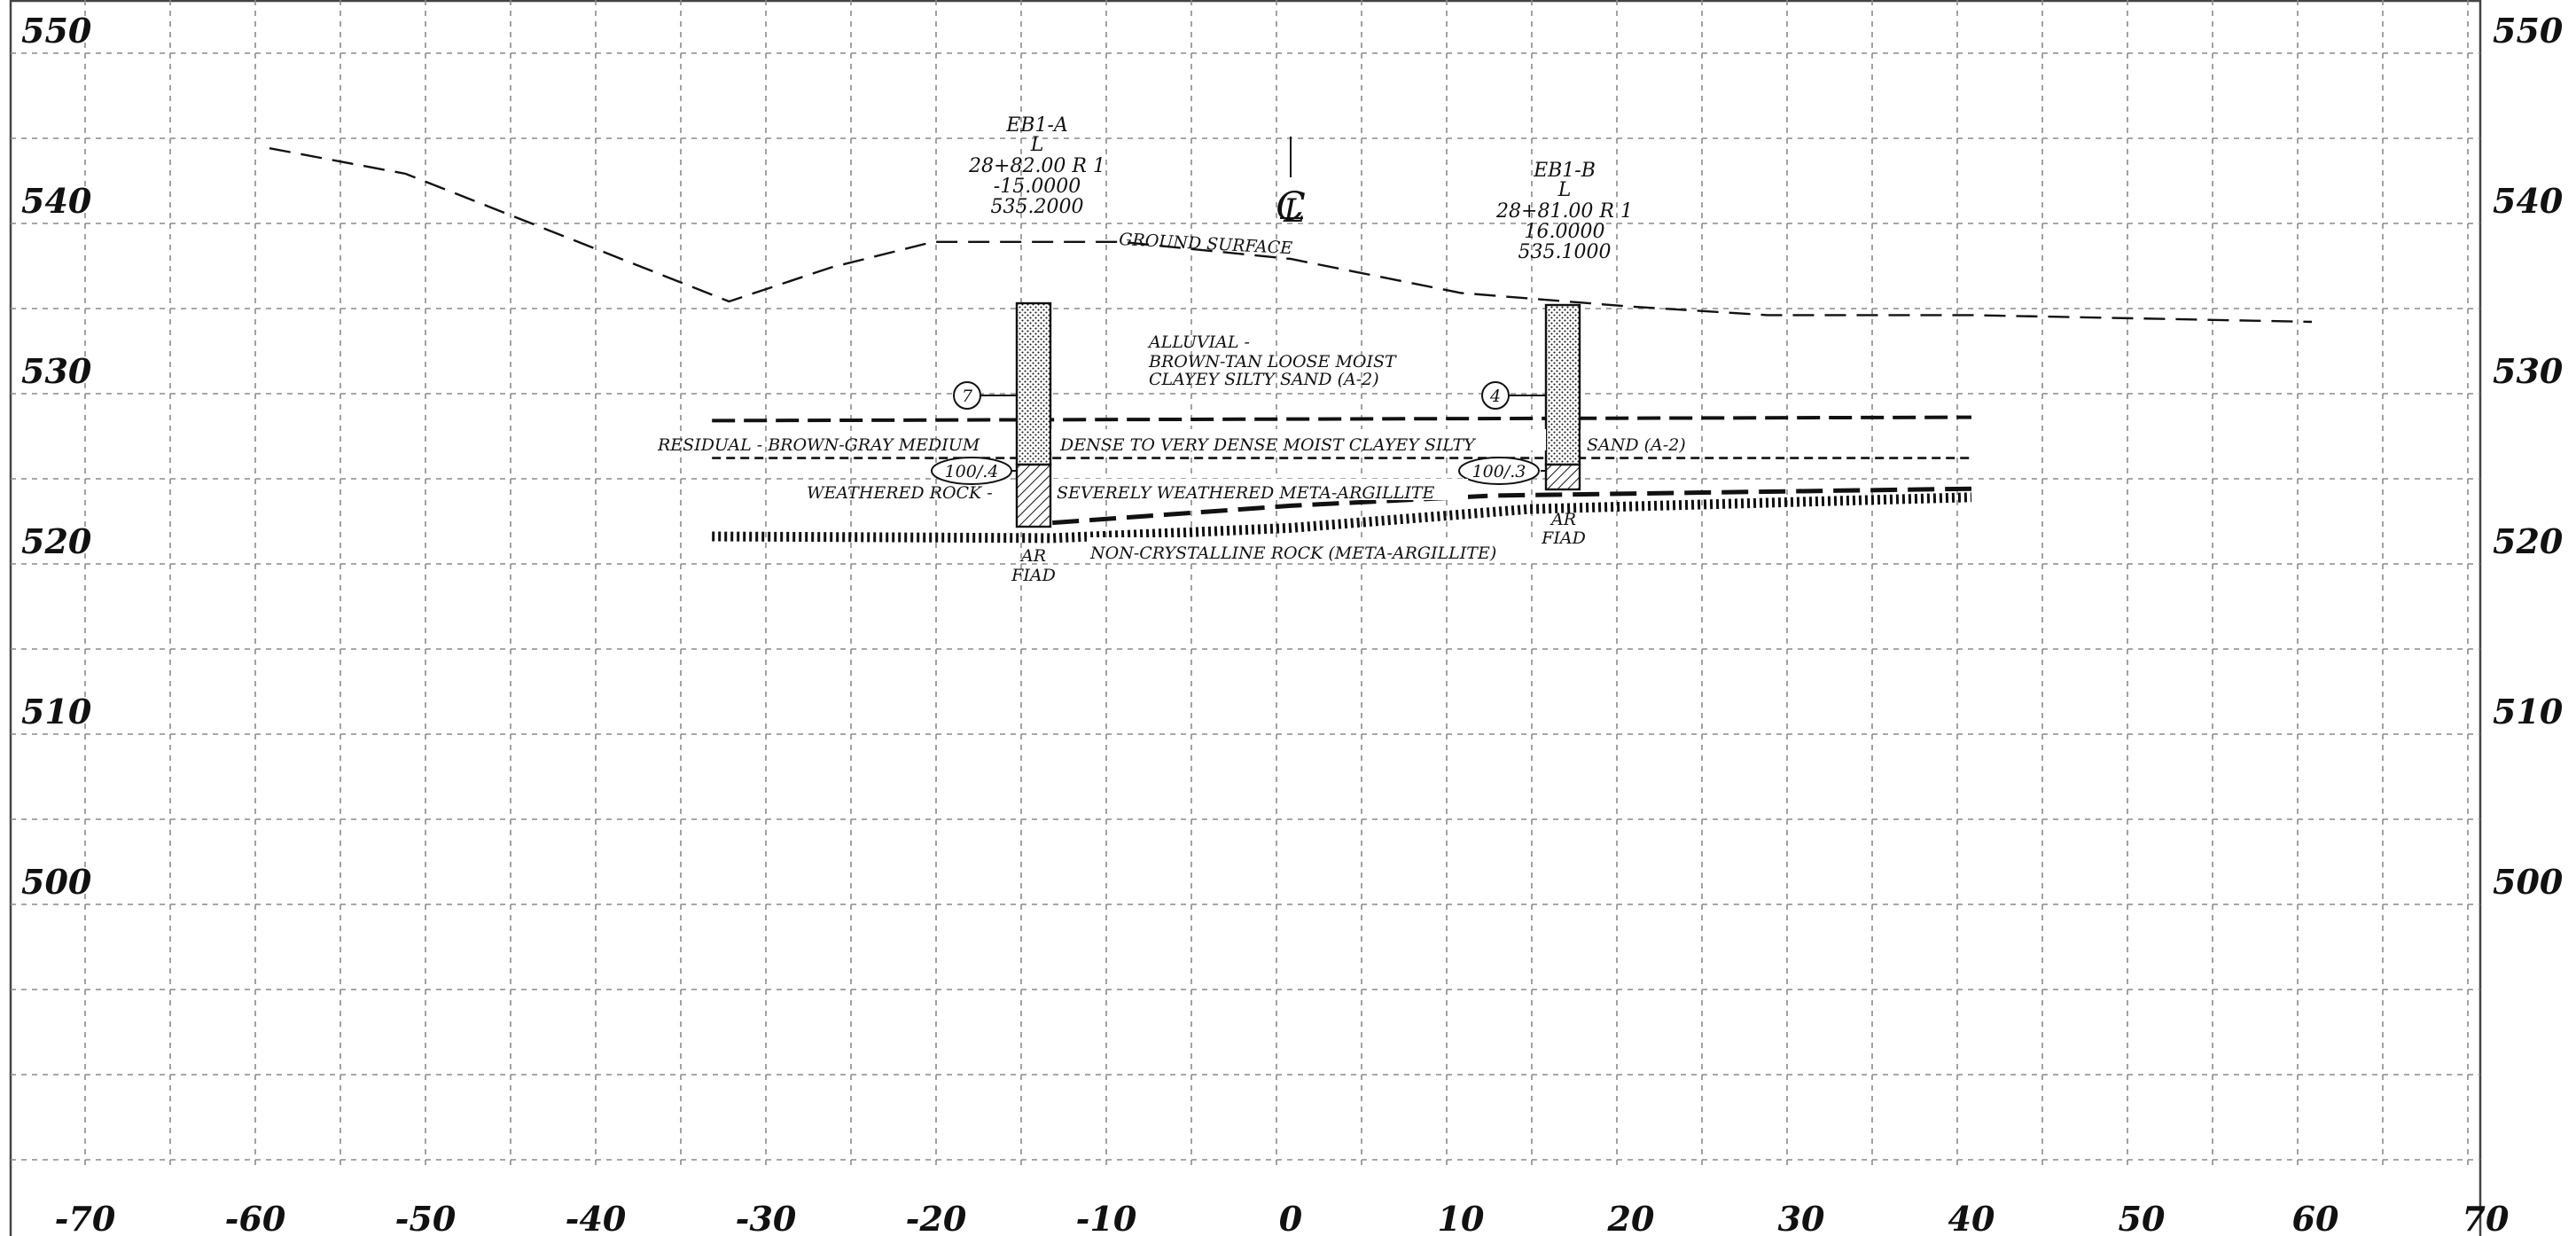 This screenshot has width=2576, height=1236. What do you see at coordinates (1037, 187) in the screenshot?
I see `boring-offset: -15.0000` at bounding box center [1037, 187].